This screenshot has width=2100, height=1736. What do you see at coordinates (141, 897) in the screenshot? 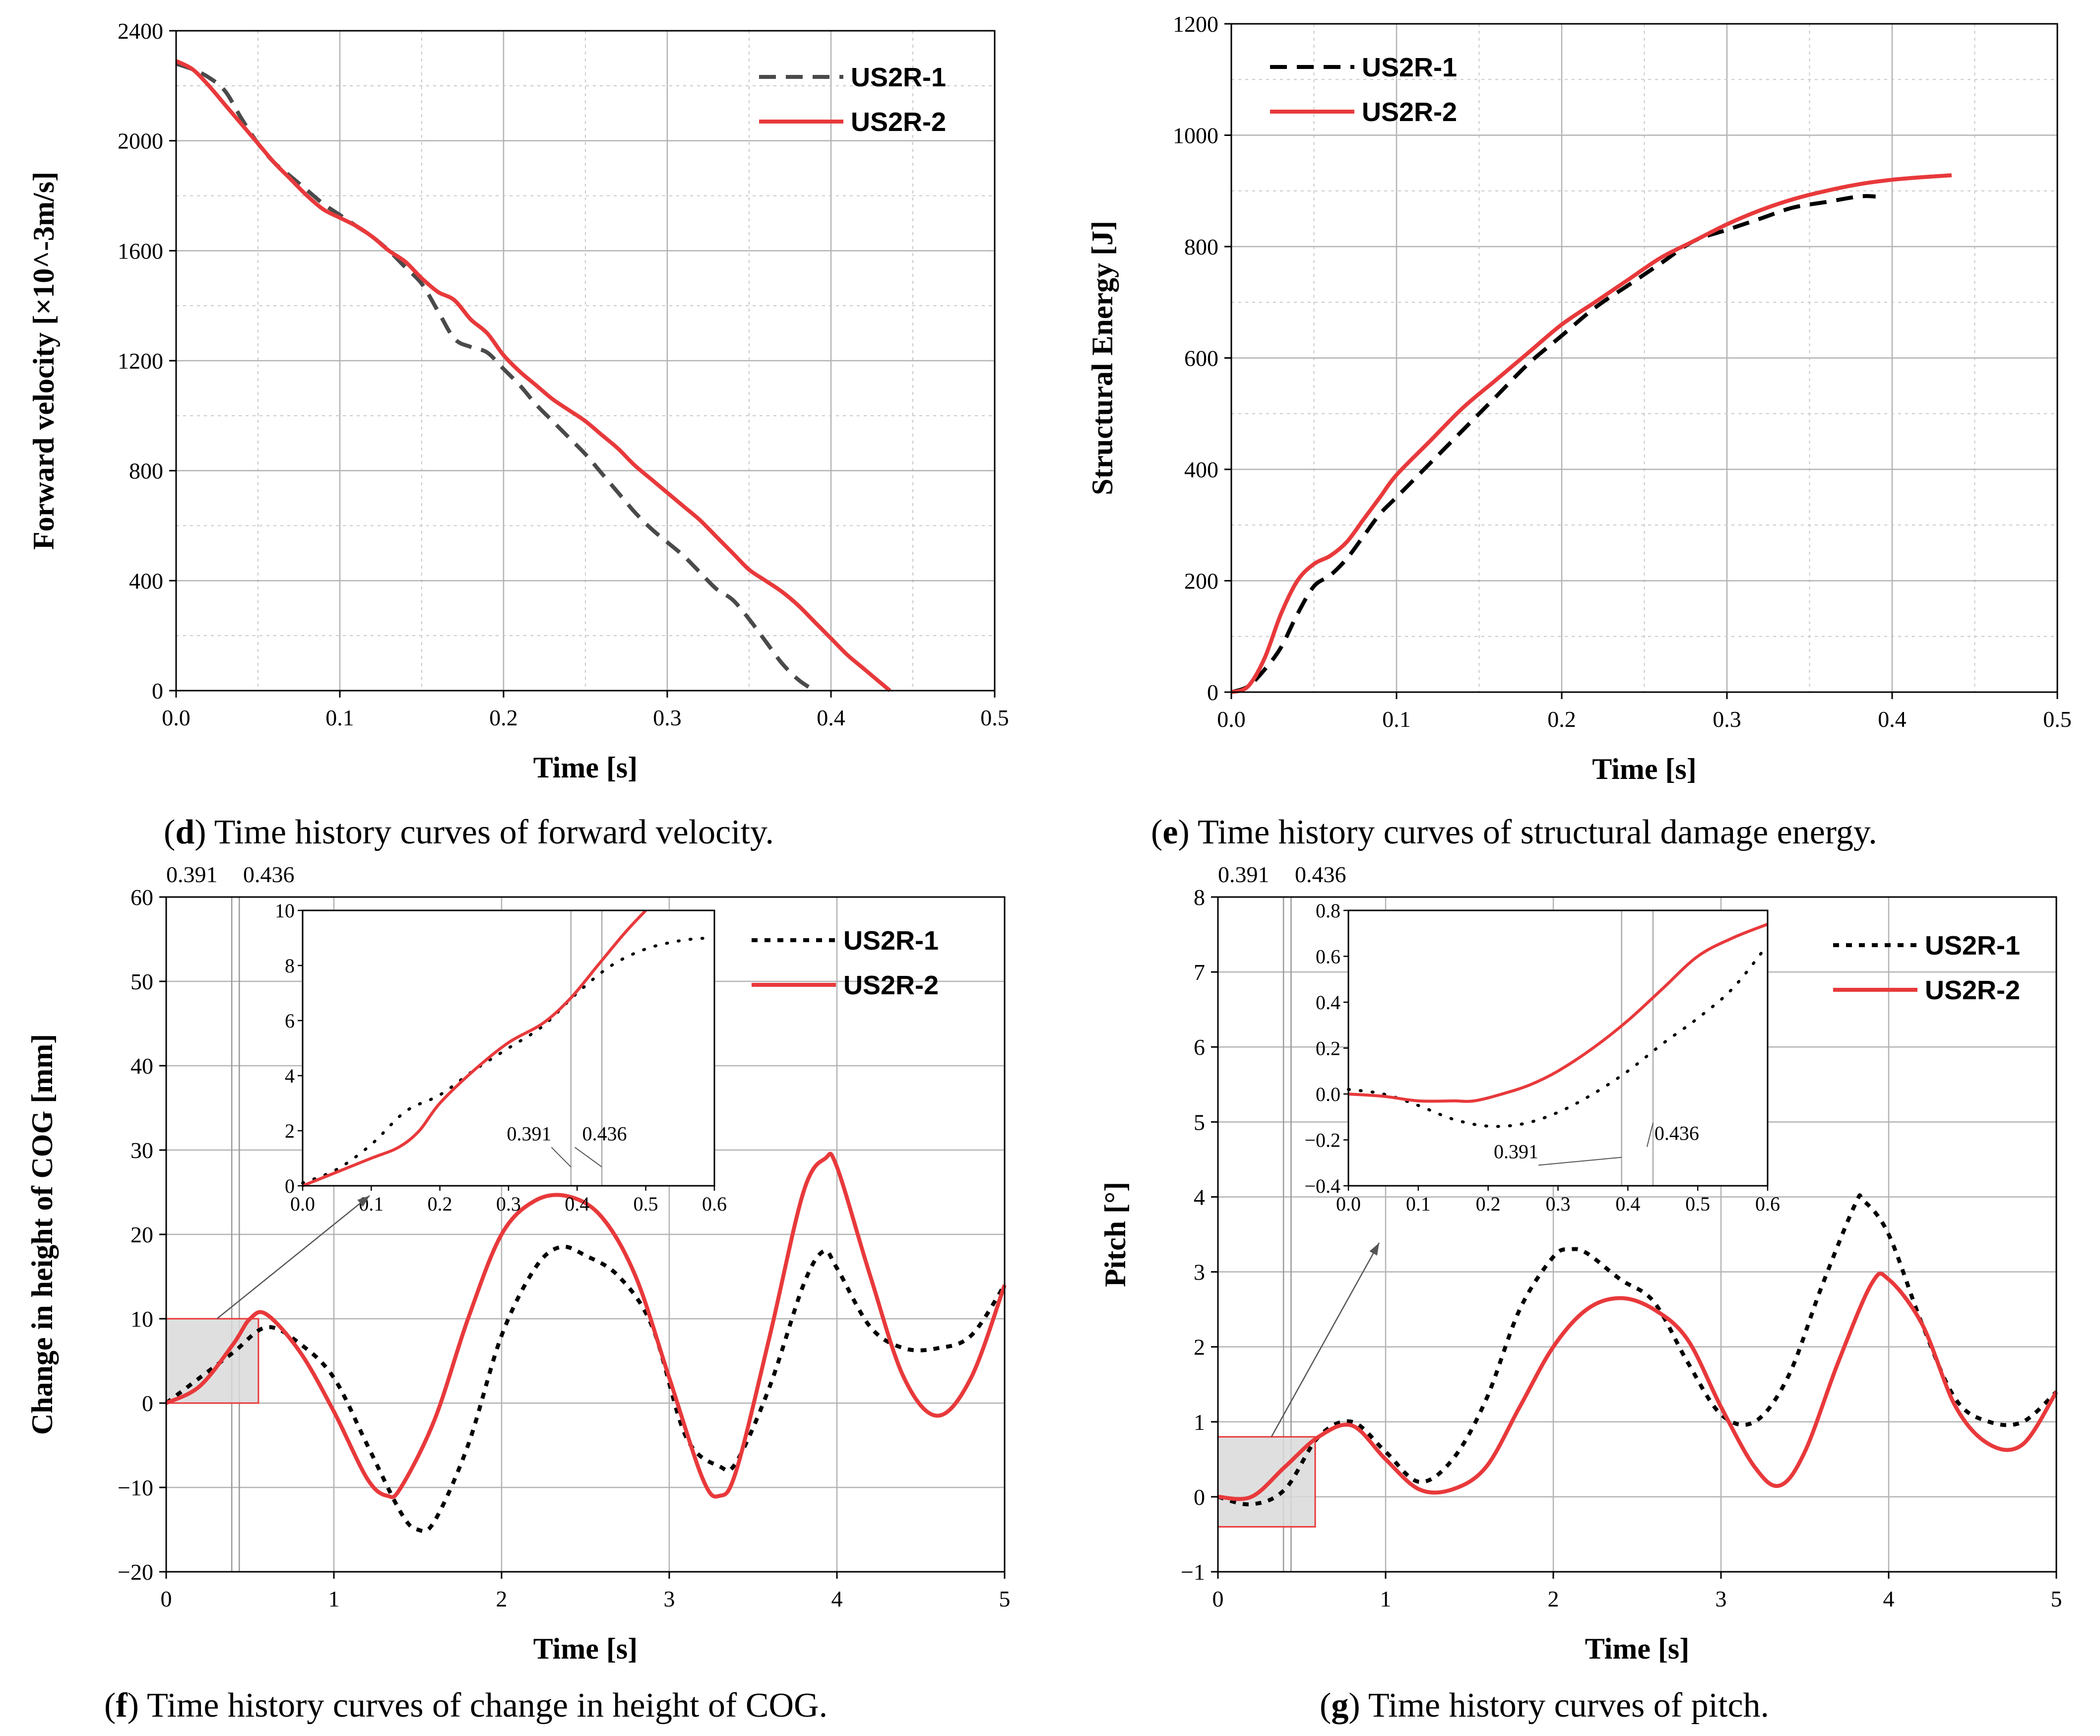
I see `y-tick-label: 60` at bounding box center [141, 897].